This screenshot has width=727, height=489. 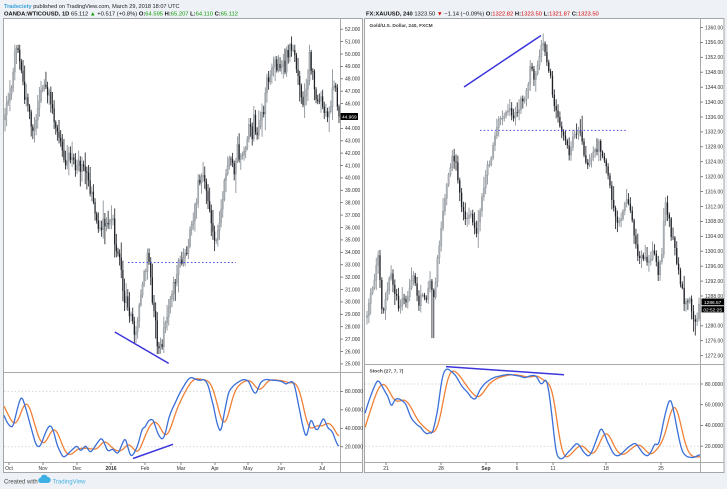 What do you see at coordinates (353, 129) in the screenshot?
I see `svg-text: 44.000` at bounding box center [353, 129].